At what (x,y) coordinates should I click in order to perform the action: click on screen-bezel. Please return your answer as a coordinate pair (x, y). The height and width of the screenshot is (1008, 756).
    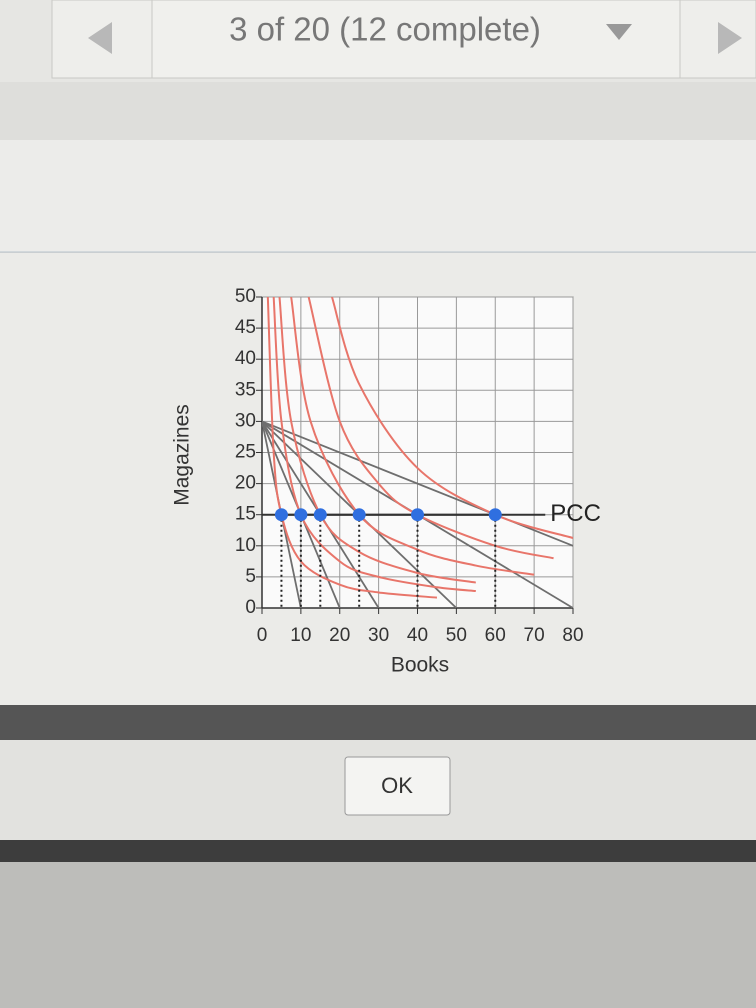
    Looking at the image, I should click on (378, 935).